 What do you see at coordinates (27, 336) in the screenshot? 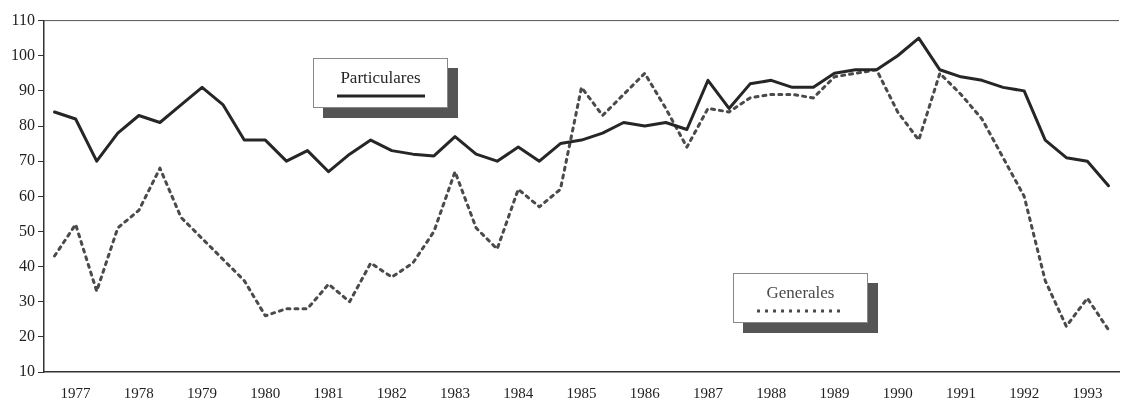
I see `y-tick-label: 20` at bounding box center [27, 336].